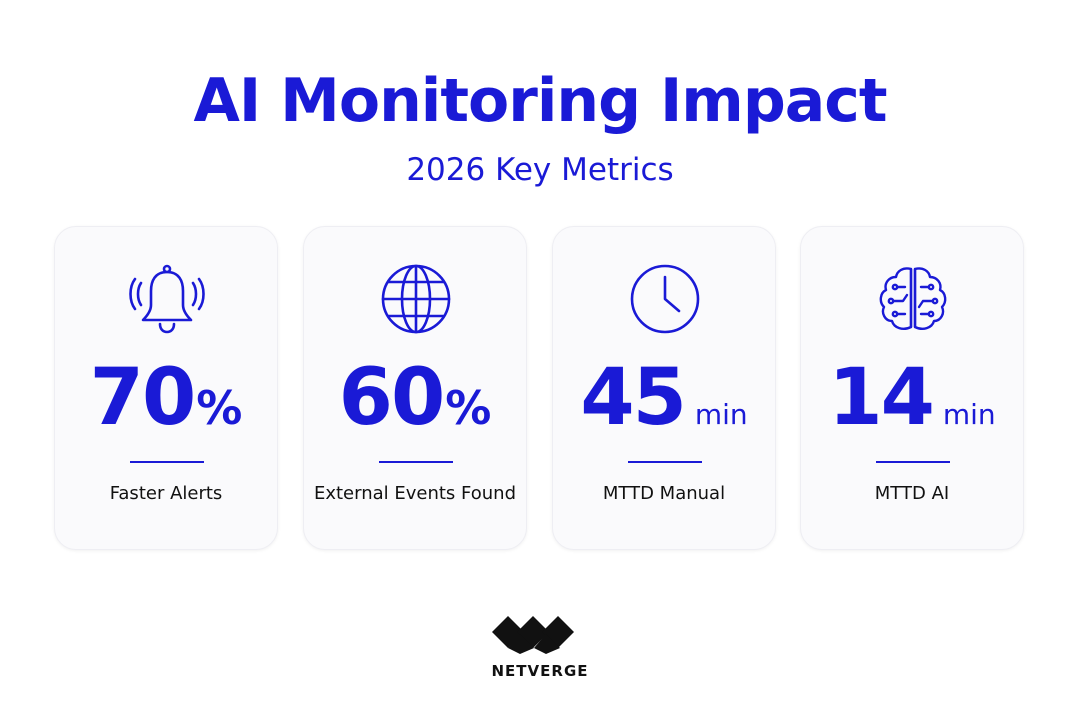 This screenshot has width=1080, height=720. What do you see at coordinates (664, 493) in the screenshot?
I see `metric-label: MTTD Manual` at bounding box center [664, 493].